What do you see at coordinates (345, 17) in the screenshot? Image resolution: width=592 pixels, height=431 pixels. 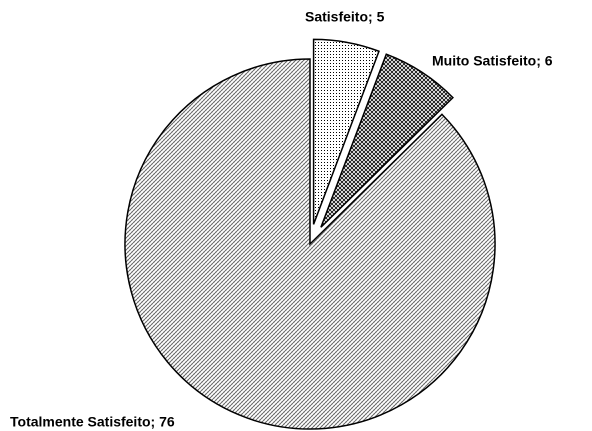 I see `data-label: Satisfeito; 5` at bounding box center [345, 17].